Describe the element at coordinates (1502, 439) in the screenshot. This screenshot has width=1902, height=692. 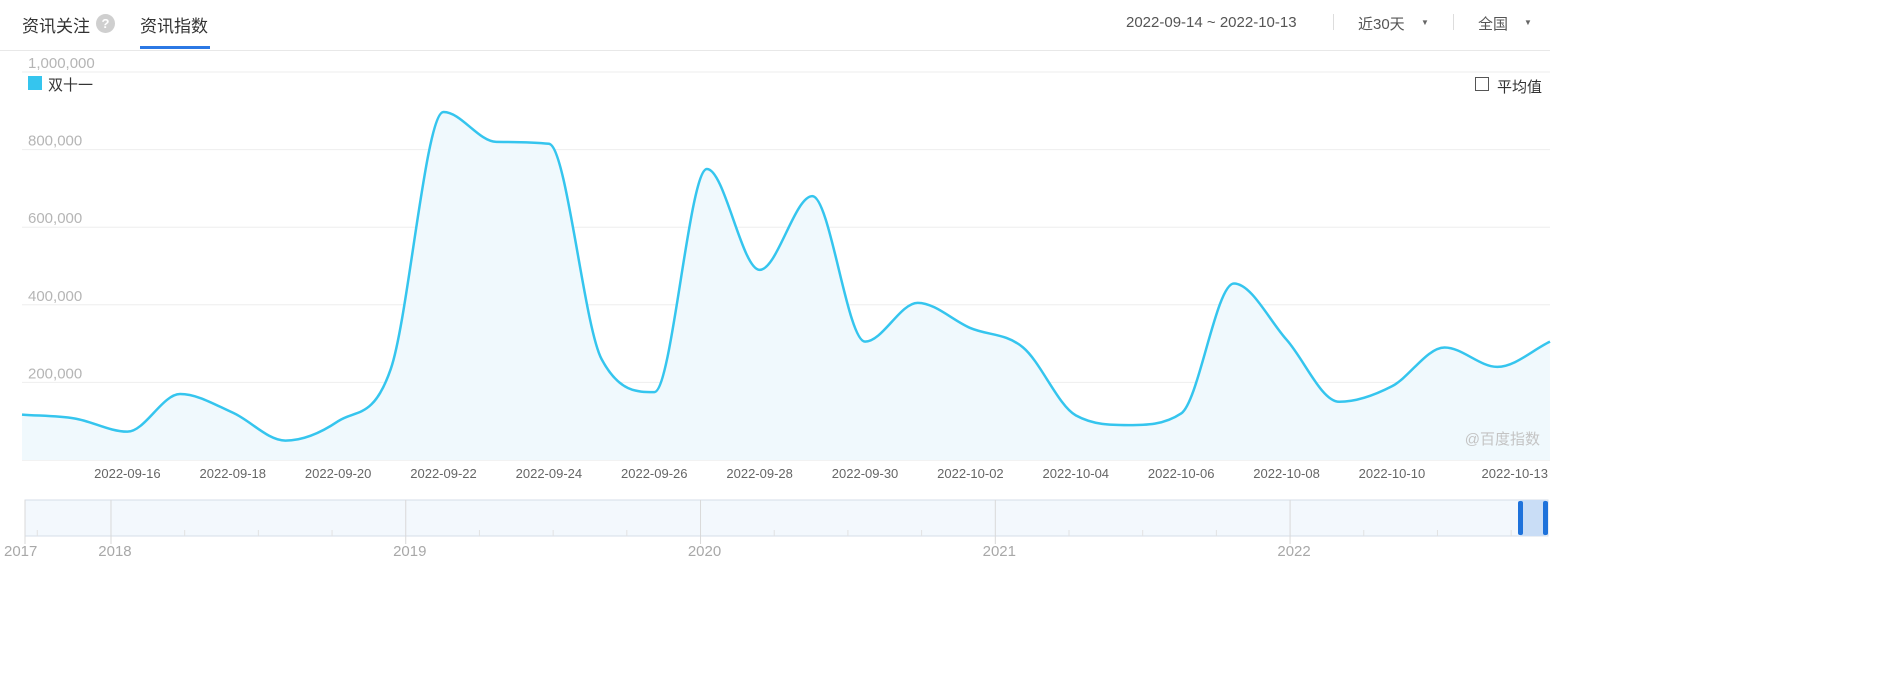
I see `watermark: @百度指数` at that location.